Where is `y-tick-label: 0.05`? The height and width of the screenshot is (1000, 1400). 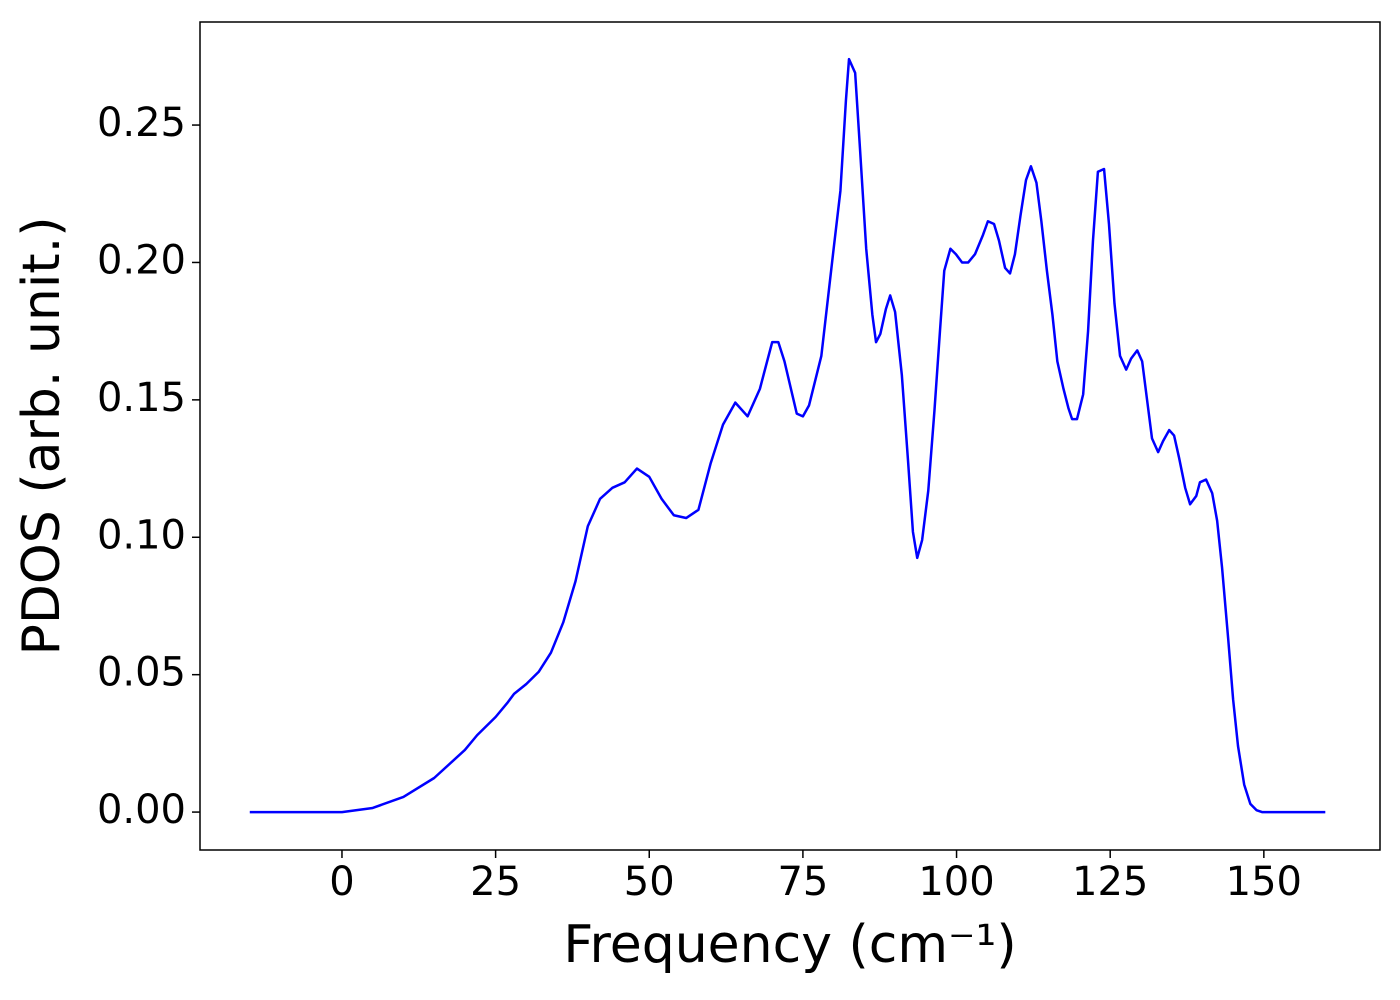 y-tick-label: 0.05 is located at coordinates (141, 673).